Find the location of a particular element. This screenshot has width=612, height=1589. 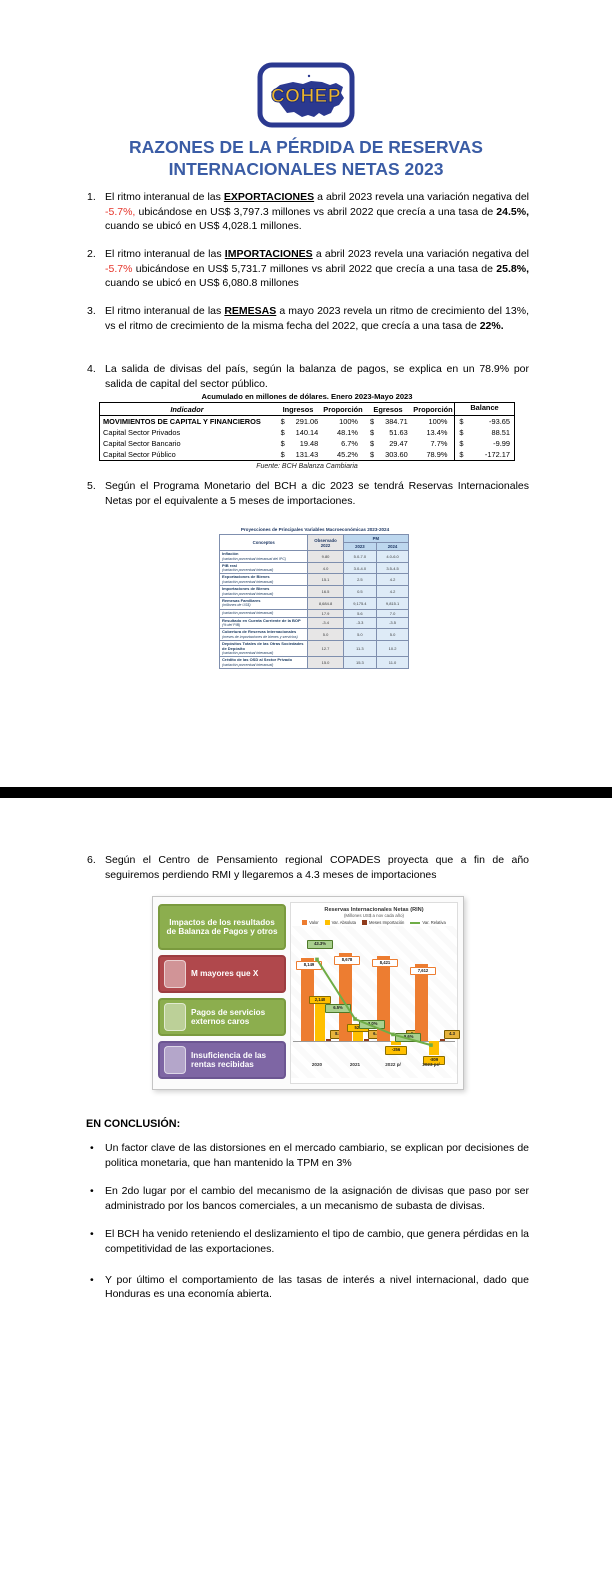

pm-value-2023: 5.6 is located at coordinates (360, 613).